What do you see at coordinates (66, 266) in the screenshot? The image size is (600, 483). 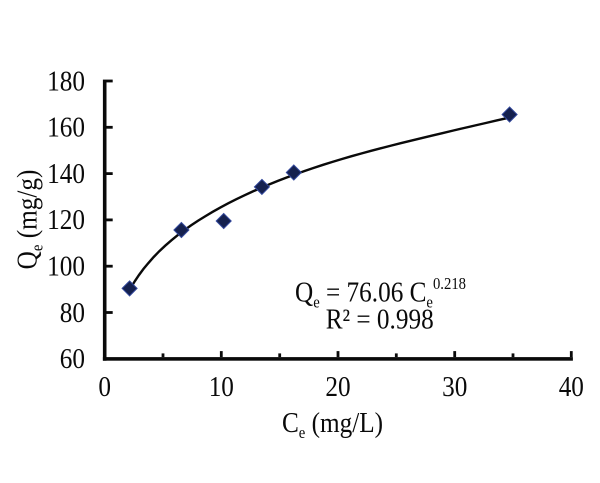 I see `svg-text: 100` at bounding box center [66, 266].